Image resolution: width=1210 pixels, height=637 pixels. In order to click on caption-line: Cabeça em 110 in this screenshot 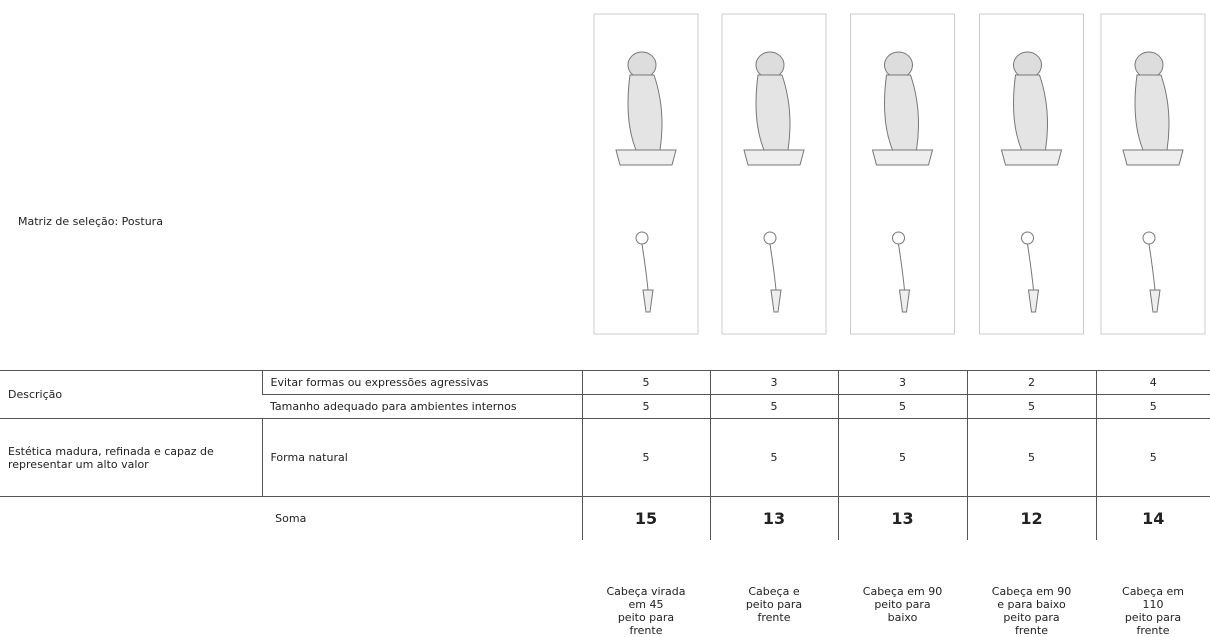, I will do `click(1153, 598)`.